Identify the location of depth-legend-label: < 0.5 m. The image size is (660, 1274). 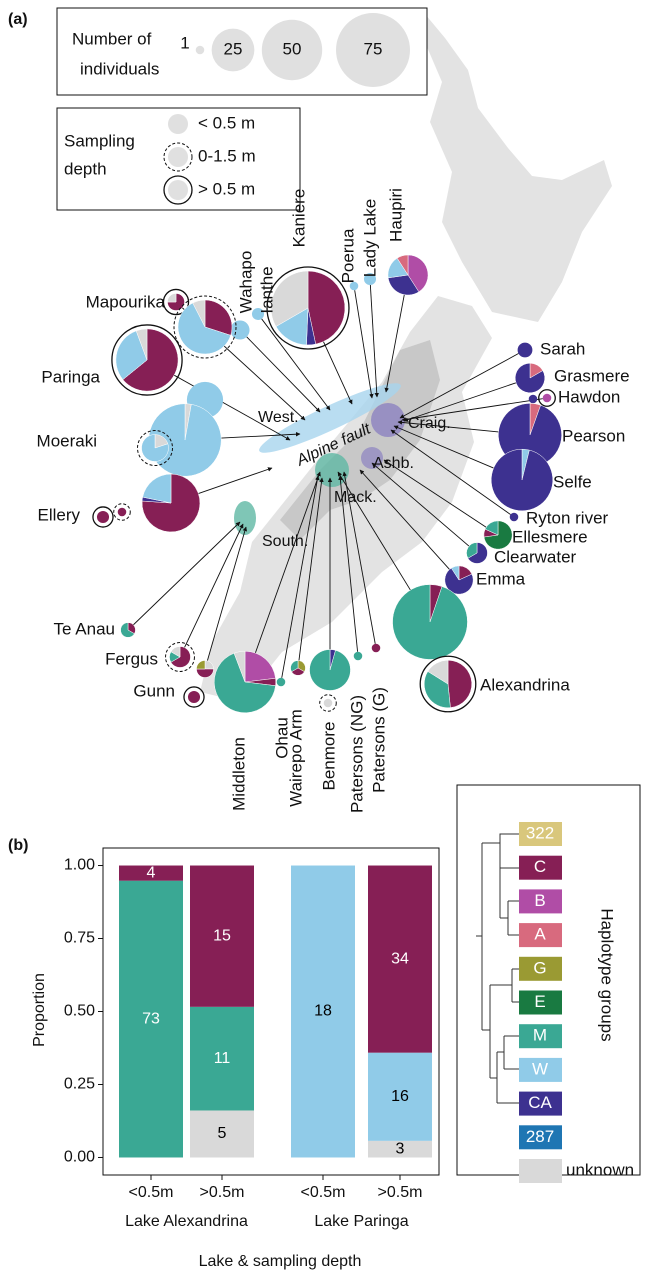
(226, 122).